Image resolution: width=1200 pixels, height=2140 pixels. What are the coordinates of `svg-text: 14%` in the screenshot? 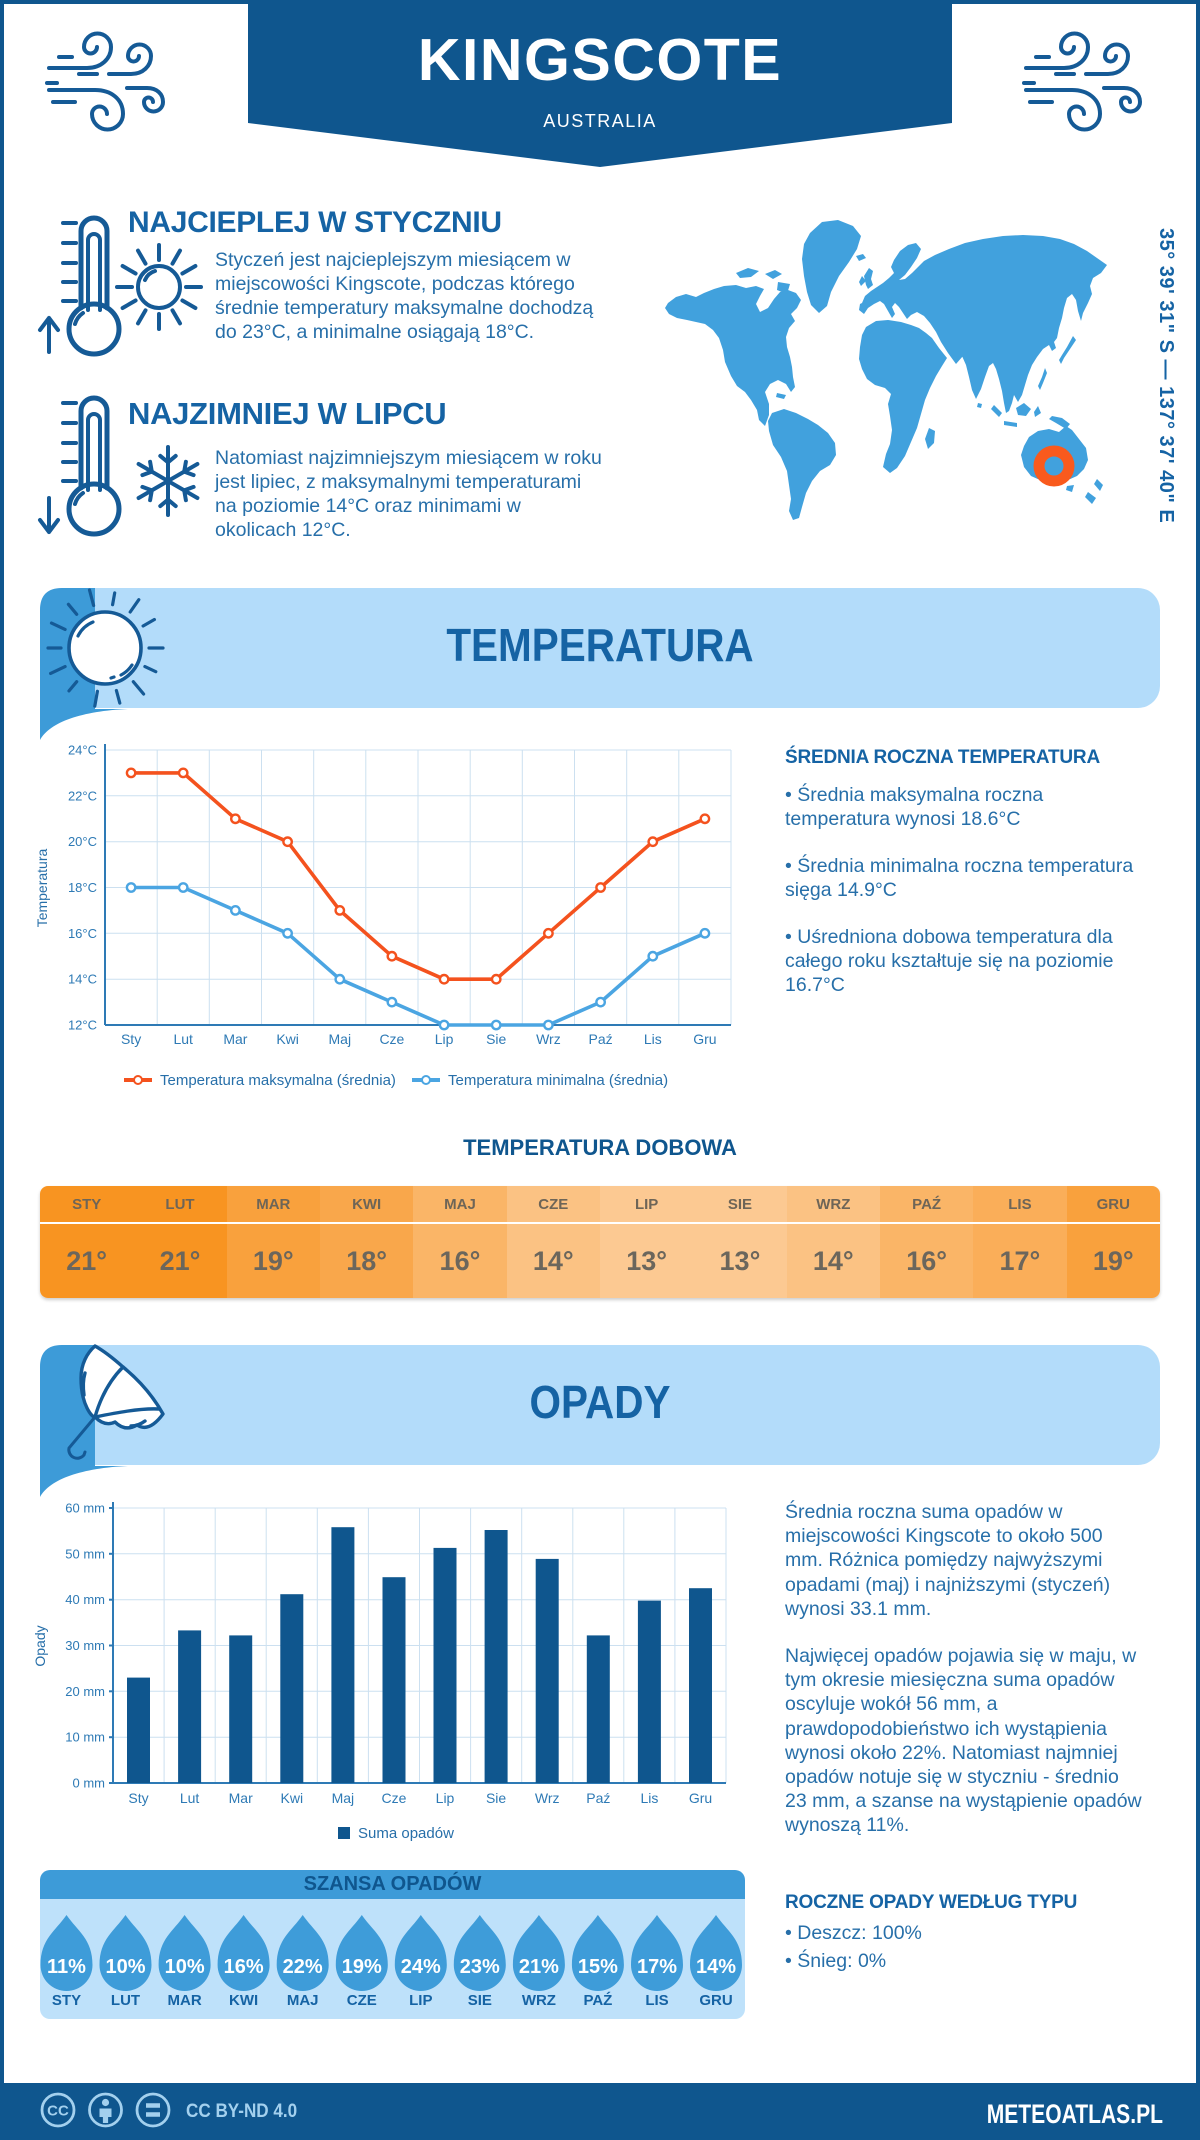 It's located at (716, 1967).